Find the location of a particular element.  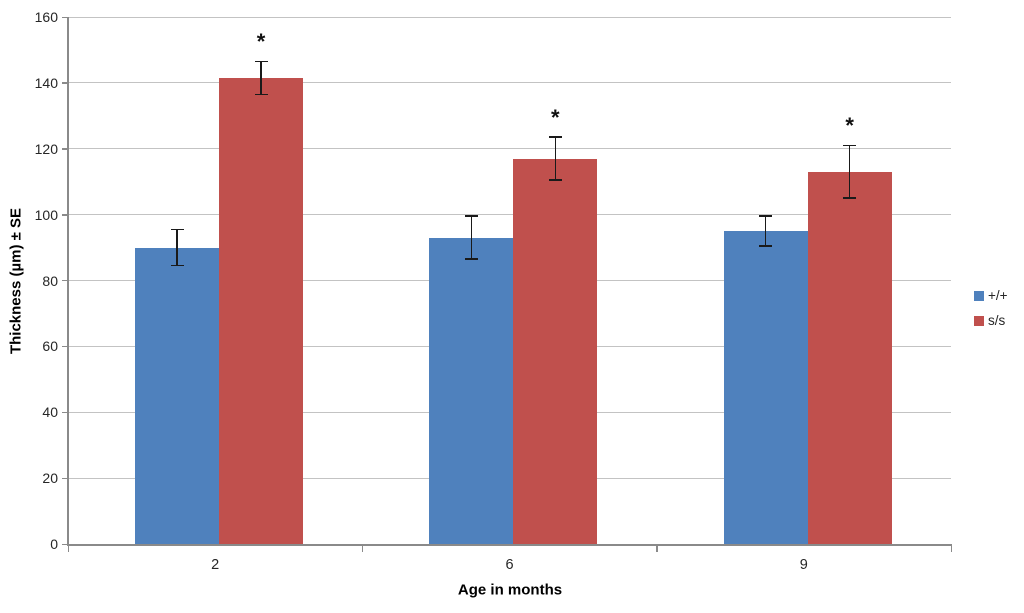

bar-+/+-age-6 is located at coordinates (471, 390).